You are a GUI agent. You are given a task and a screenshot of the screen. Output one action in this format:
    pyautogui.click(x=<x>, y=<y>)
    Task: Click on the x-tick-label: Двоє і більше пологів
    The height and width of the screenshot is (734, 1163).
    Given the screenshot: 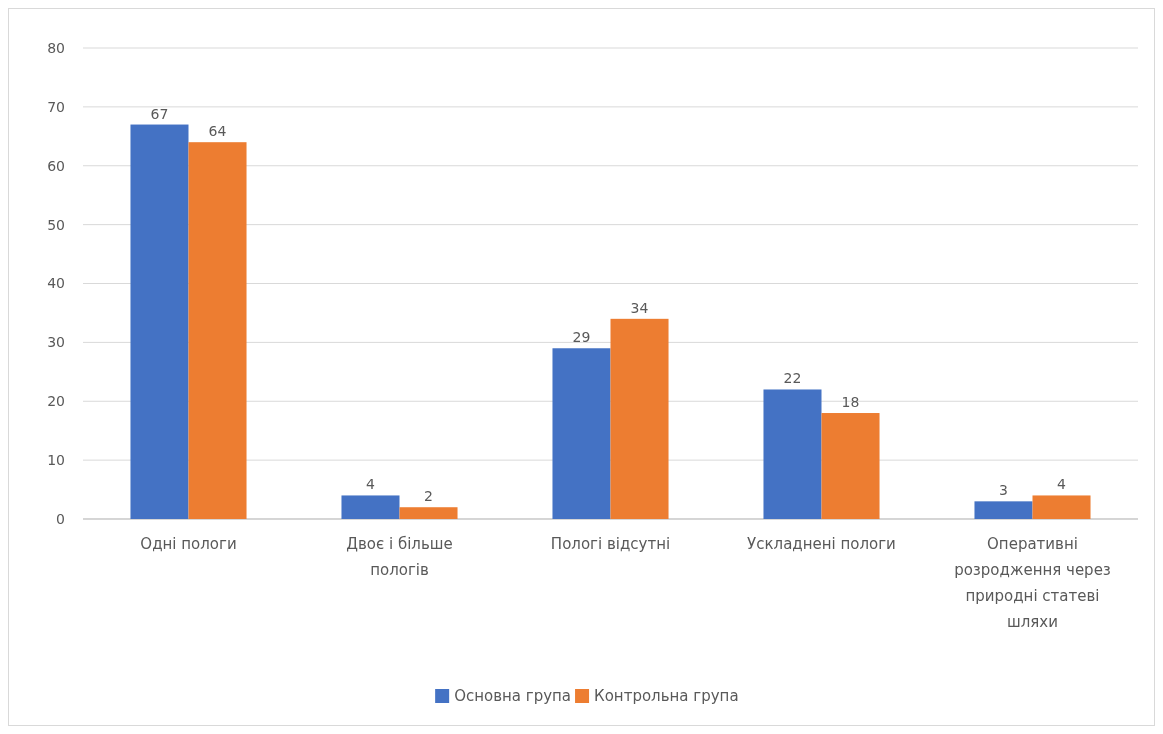 What is the action you would take?
    pyautogui.click(x=399, y=557)
    